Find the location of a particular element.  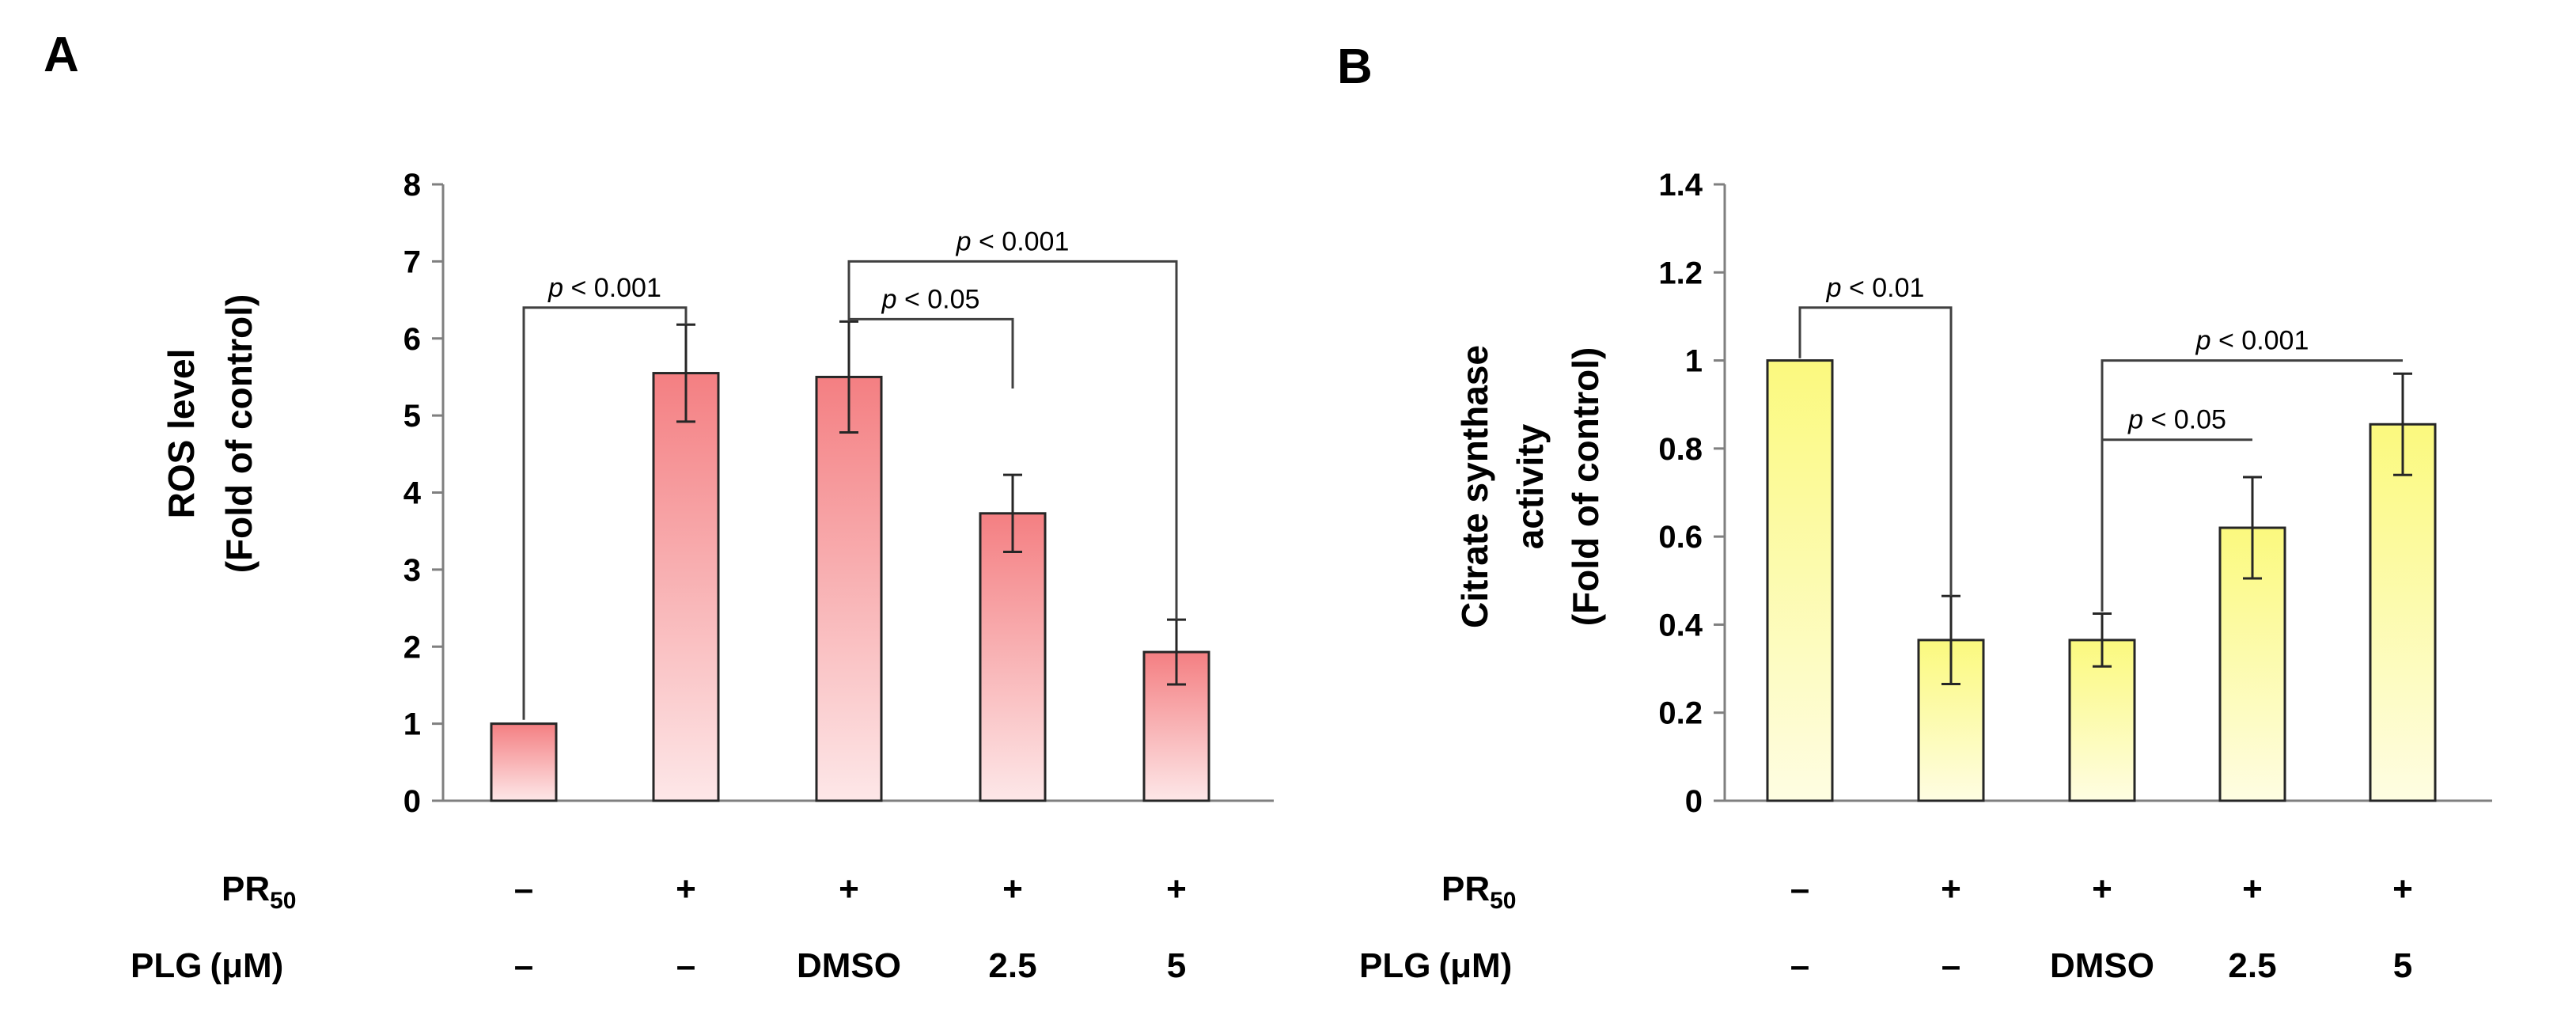

panel-a-p-value: p < 0.05 is located at coordinates (930, 299).